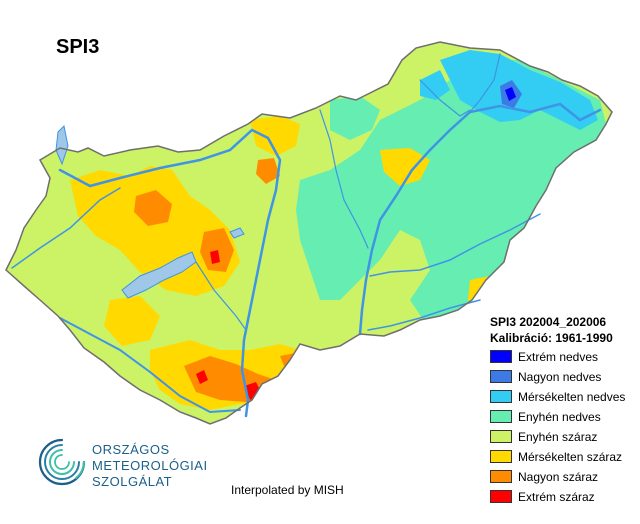 The image size is (640, 524). What do you see at coordinates (344, 179) in the screenshot?
I see `river-zagyva` at bounding box center [344, 179].